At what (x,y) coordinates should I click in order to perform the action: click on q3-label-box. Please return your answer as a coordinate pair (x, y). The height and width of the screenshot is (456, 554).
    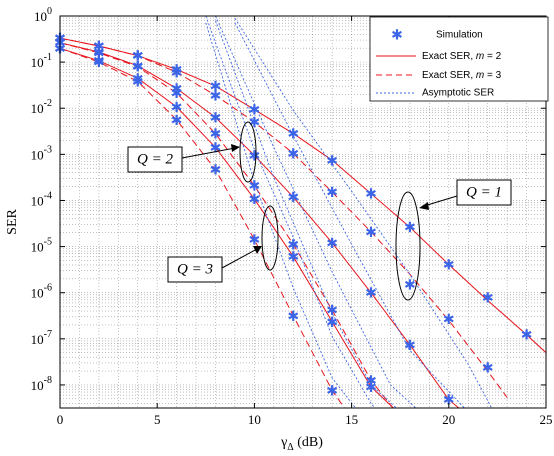
    Looking at the image, I should click on (195, 269).